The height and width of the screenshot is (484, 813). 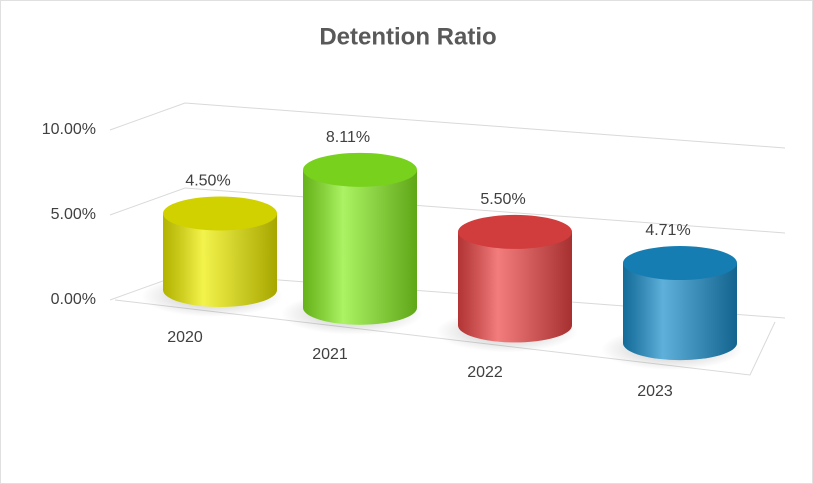 What do you see at coordinates (407, 36) in the screenshot?
I see `chart-title: Detention Ratio` at bounding box center [407, 36].